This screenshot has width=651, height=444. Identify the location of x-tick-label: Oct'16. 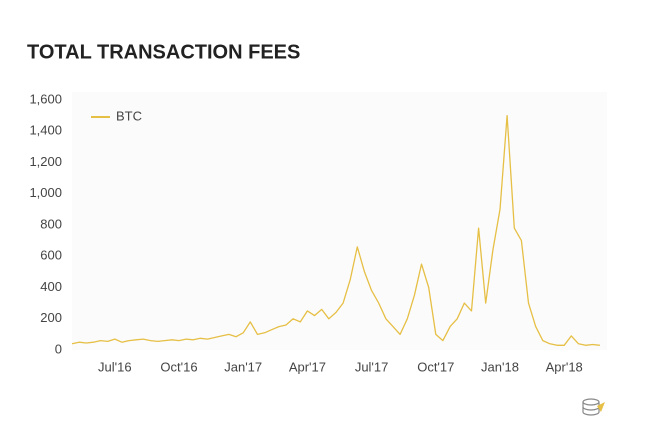
(178, 366).